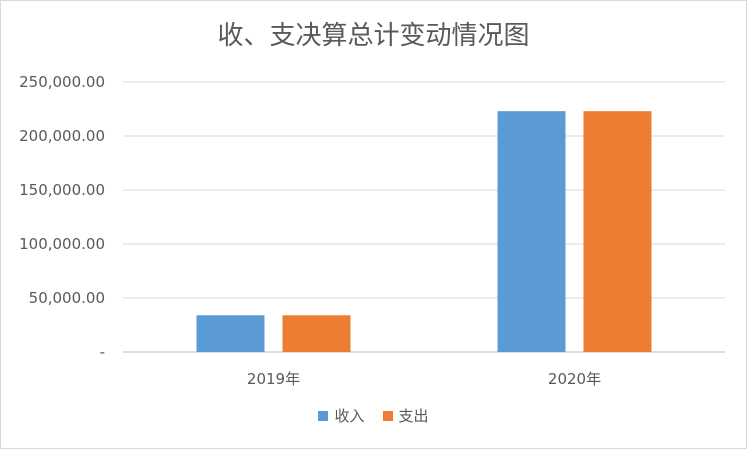 The width and height of the screenshot is (747, 449). Describe the element at coordinates (574, 379) in the screenshot. I see `x-tick-label: 2020年` at that location.